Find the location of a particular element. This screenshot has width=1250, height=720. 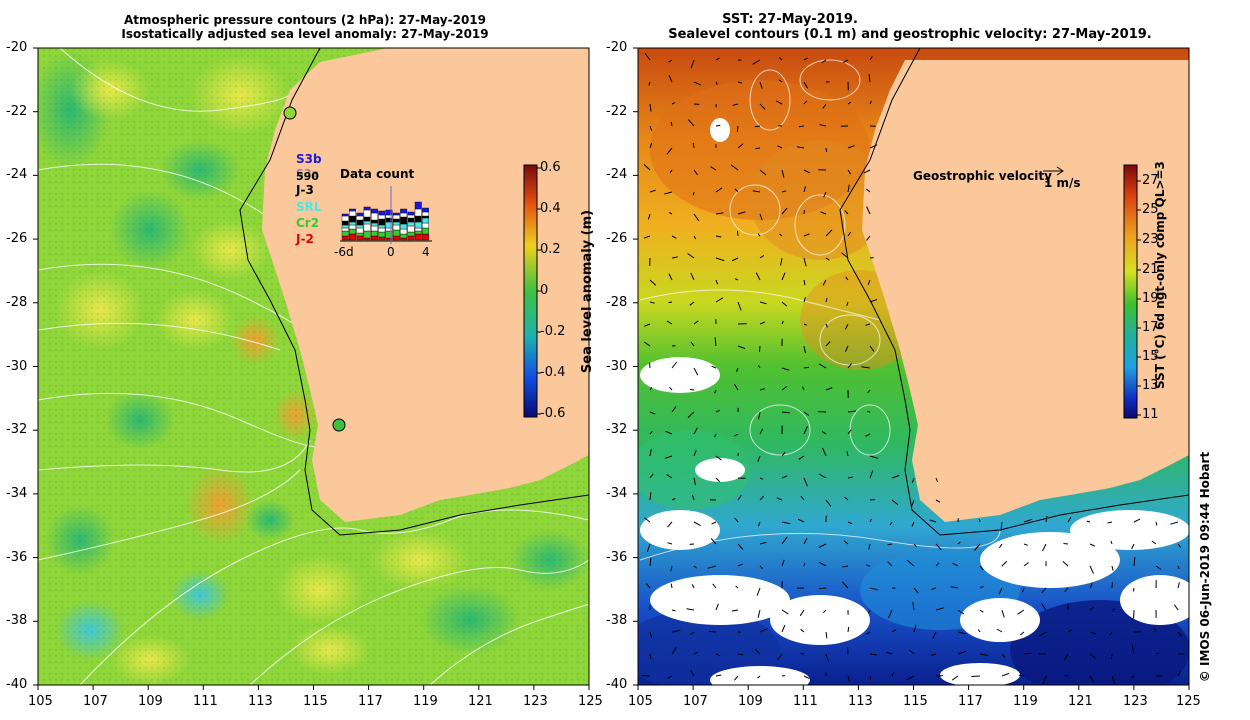

lat-label: -26 is located at coordinates (617, 238).